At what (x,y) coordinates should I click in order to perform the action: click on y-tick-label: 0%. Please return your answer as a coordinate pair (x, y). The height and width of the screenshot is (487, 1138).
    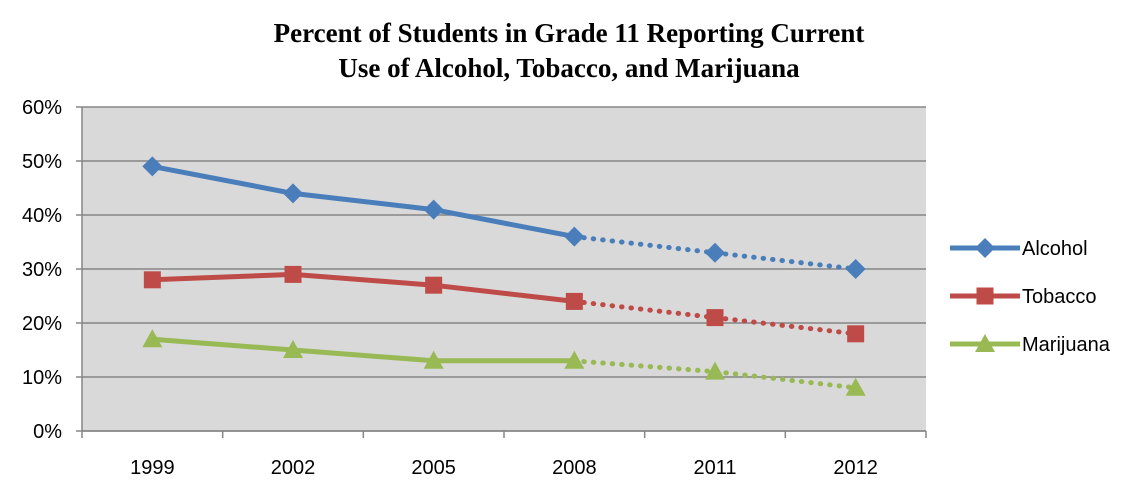
    Looking at the image, I should click on (47, 432).